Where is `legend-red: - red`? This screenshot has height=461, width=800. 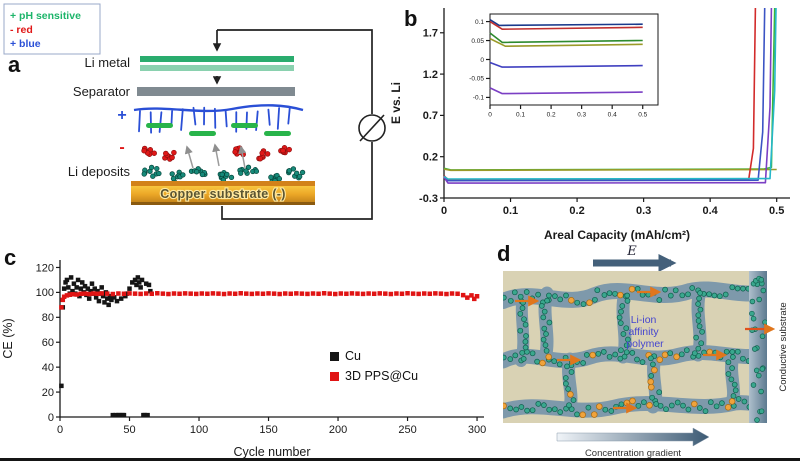 legend-red: - red is located at coordinates (21, 30).